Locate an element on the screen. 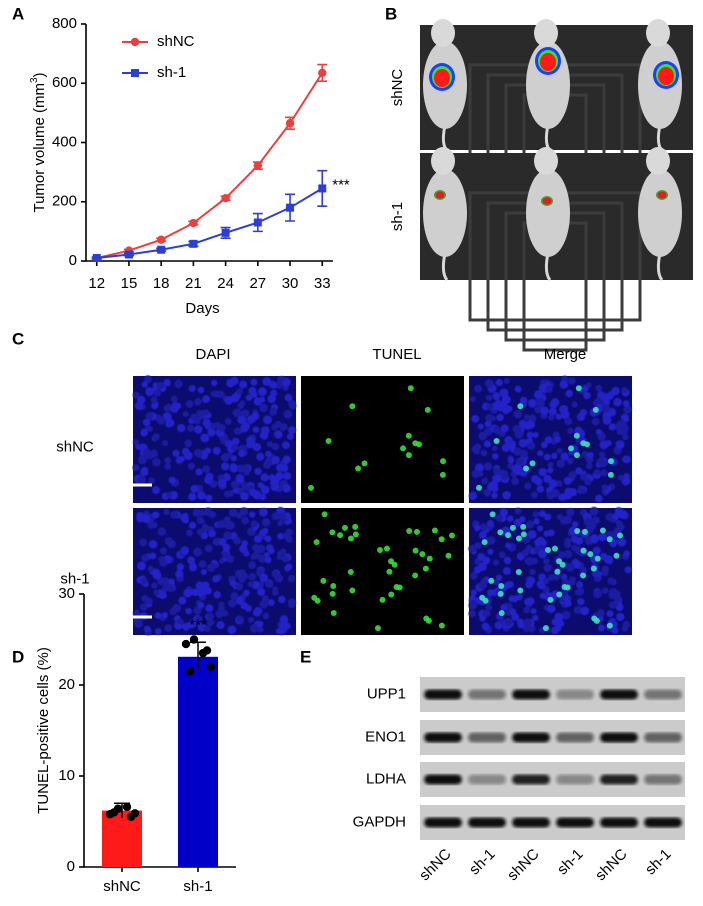 The width and height of the screenshot is (703, 906). row-label: shNC is located at coordinates (397, 88).